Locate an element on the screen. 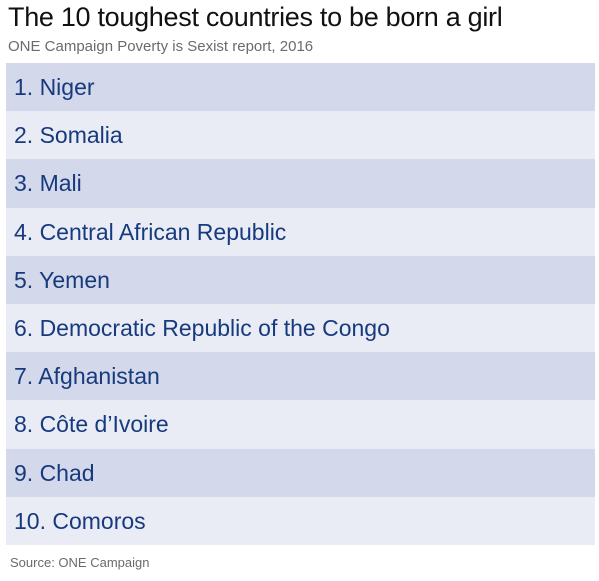 This screenshot has width=599, height=581. ranking-row: 2. Somalia is located at coordinates (300, 135).